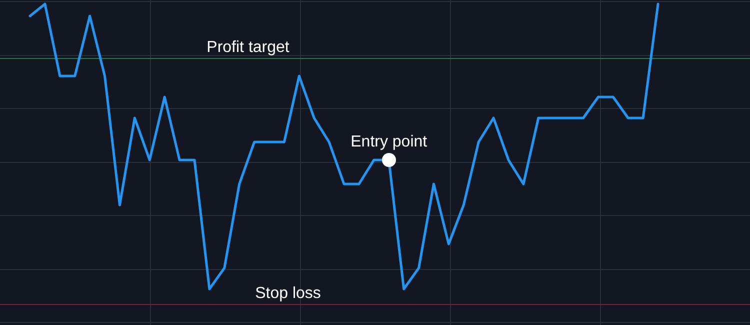 This screenshot has height=325, width=750. I want to click on ref-line-label: Stop loss, so click(288, 293).